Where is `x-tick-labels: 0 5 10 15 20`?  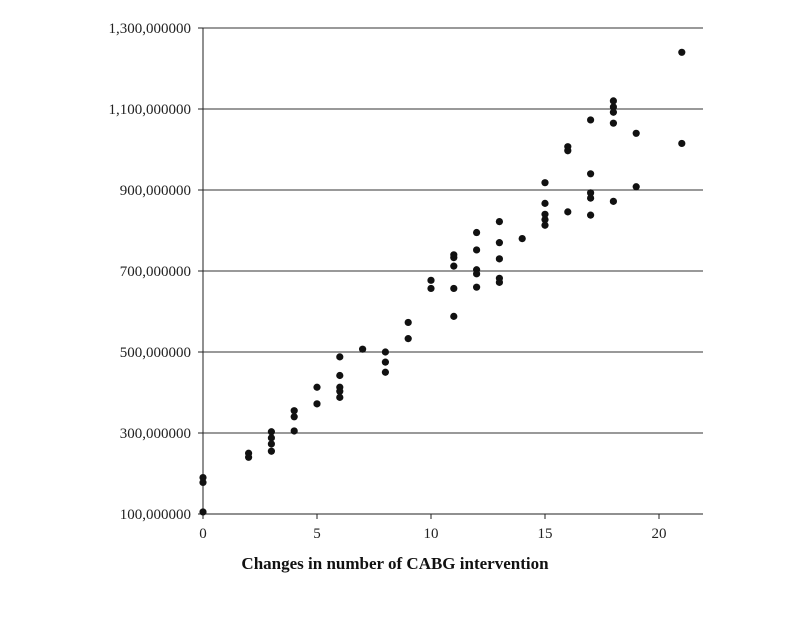 x-tick-labels: 0 5 10 15 20 is located at coordinates (433, 528).